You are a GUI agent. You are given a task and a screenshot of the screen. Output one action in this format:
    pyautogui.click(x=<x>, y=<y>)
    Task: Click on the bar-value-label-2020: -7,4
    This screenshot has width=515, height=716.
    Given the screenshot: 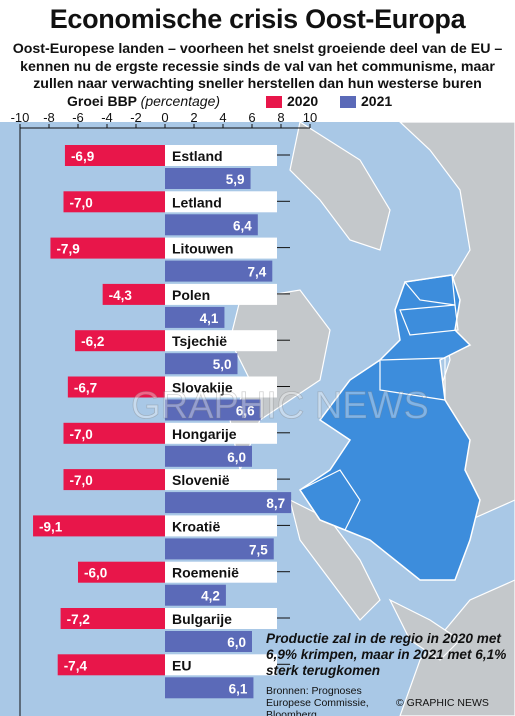 What is the action you would take?
    pyautogui.click(x=76, y=665)
    